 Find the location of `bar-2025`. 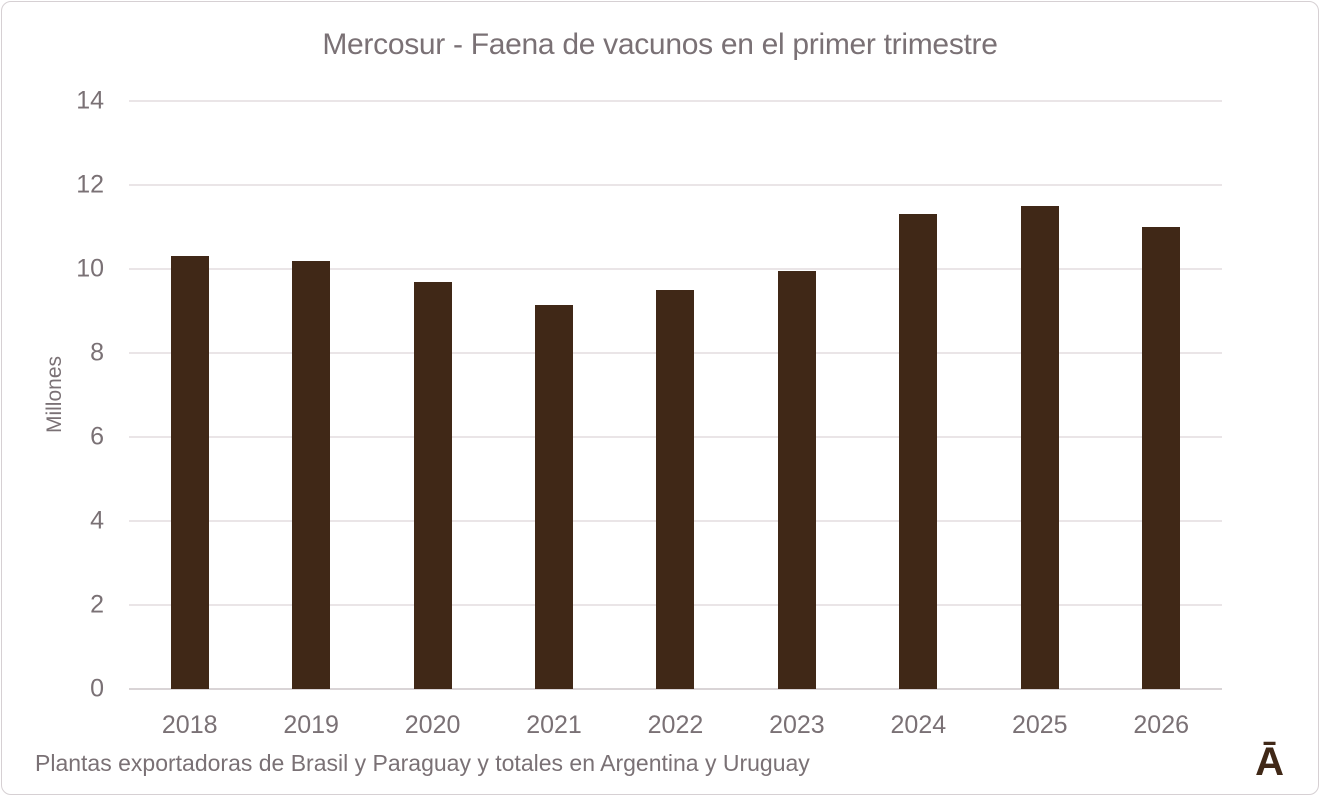

bar-2025 is located at coordinates (1039, 447).